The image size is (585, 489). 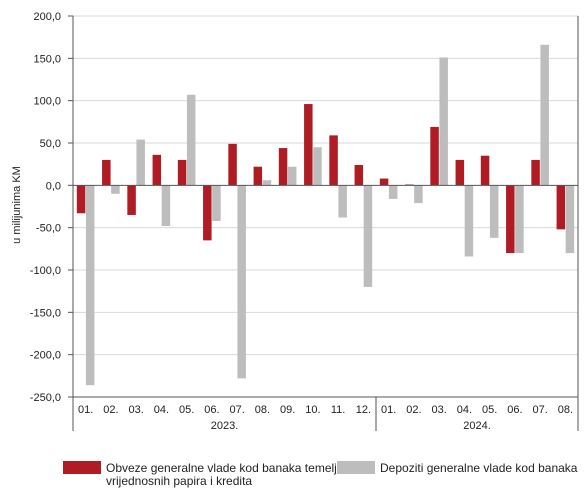 What do you see at coordinates (47, 17) in the screenshot?
I see `y-tick-label: 200,0` at bounding box center [47, 17].